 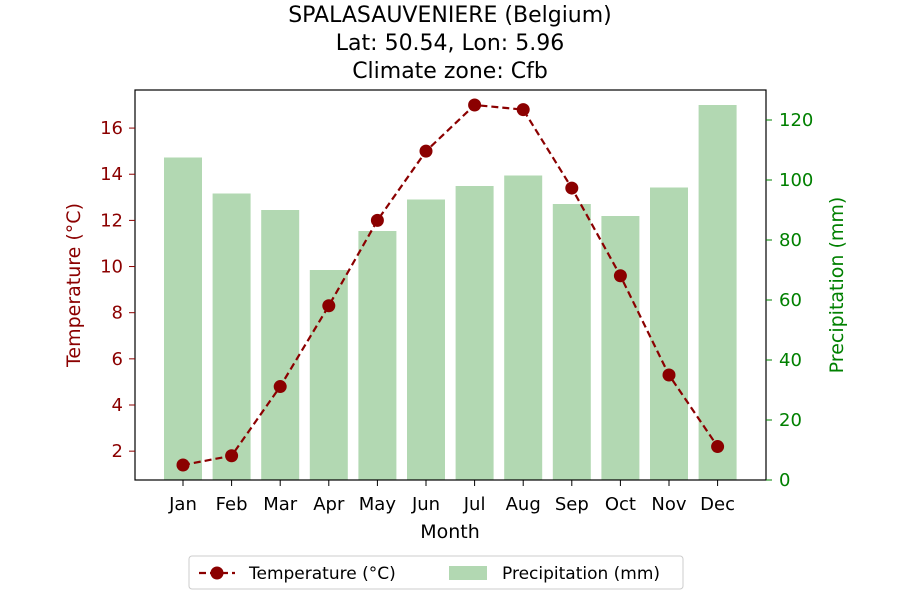 I want to click on x-tick-label: Nov, so click(x=668, y=504).